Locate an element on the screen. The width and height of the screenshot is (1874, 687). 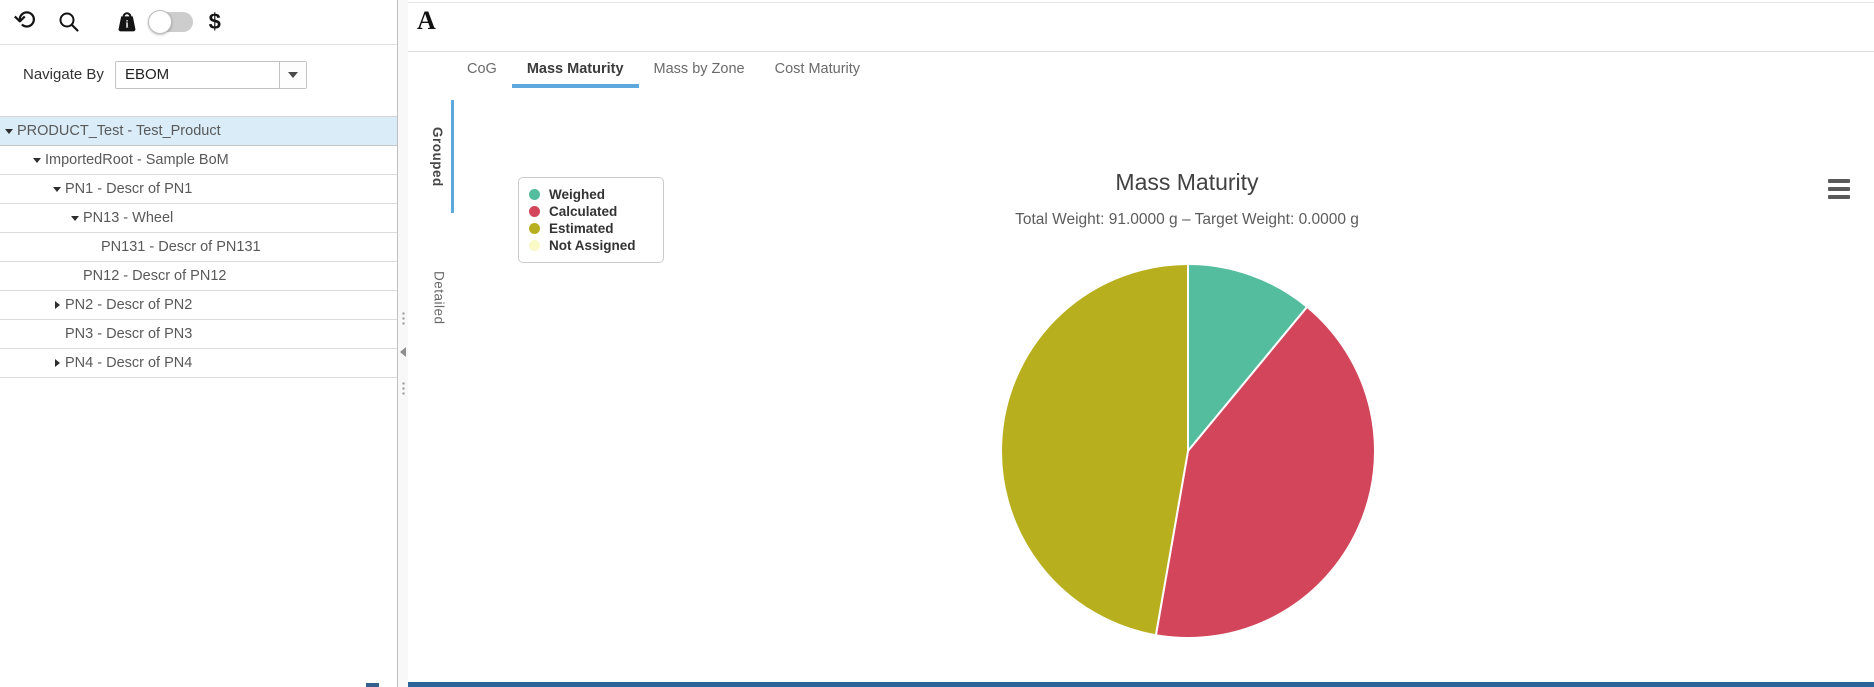
legend-item: Estimated is located at coordinates (591, 228).